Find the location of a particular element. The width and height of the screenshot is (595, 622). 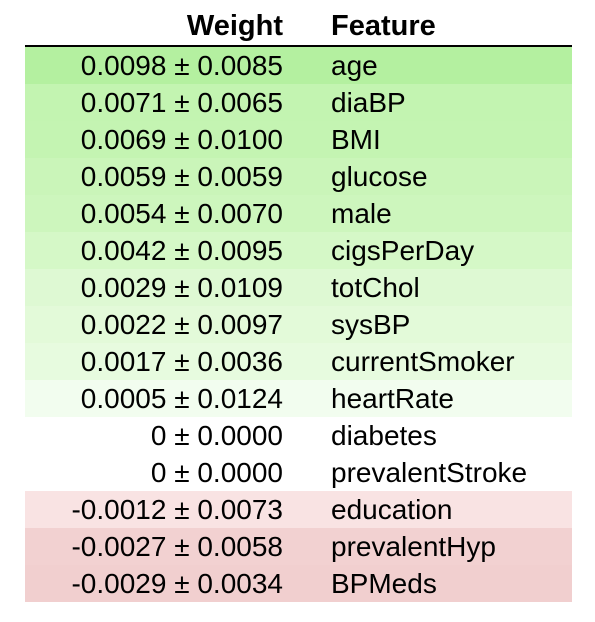

table-row: 0.0042 ± 0.0095 cigsPerDay is located at coordinates (298, 250).